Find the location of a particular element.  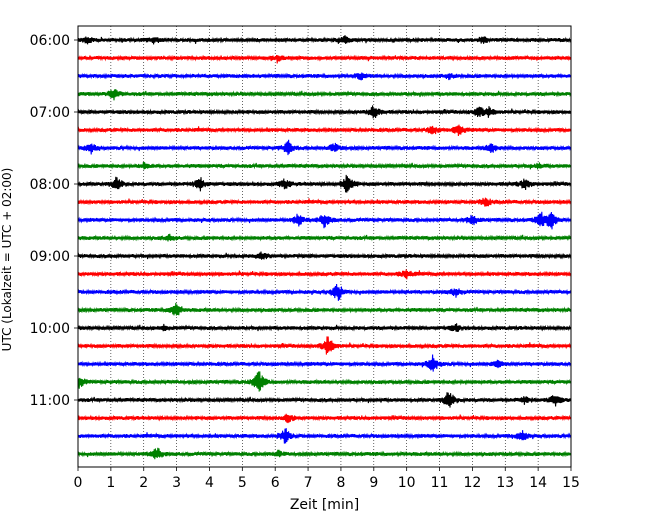

x-tick-label: 5 is located at coordinates (242, 483).